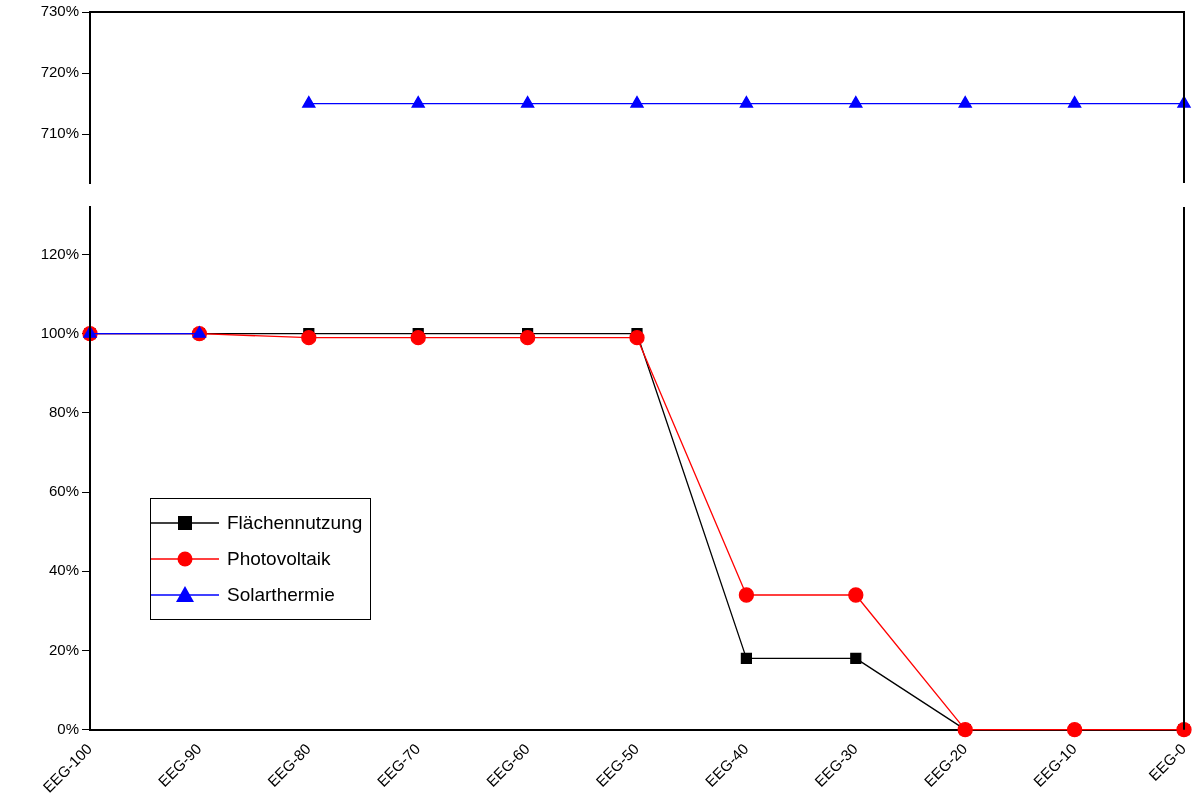  What do you see at coordinates (295, 522) in the screenshot?
I see `legend-label: Flächennutzung` at bounding box center [295, 522].